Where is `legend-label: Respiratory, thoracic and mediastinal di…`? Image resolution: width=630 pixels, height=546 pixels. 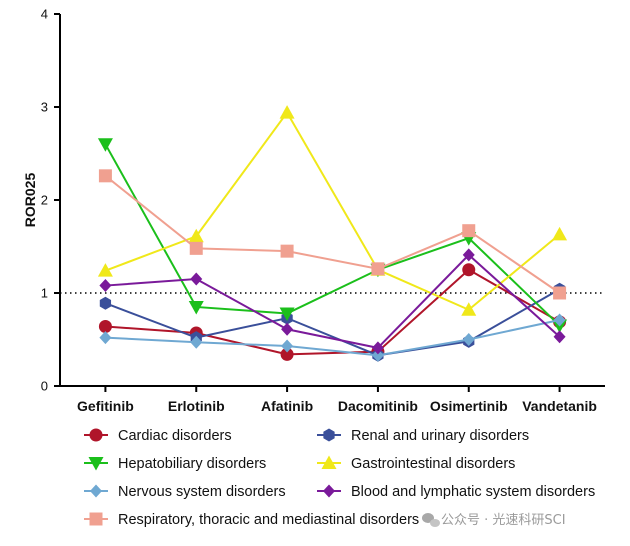
legend-label: Respiratory, thoracic and mediastinal di… is located at coordinates (268, 520).